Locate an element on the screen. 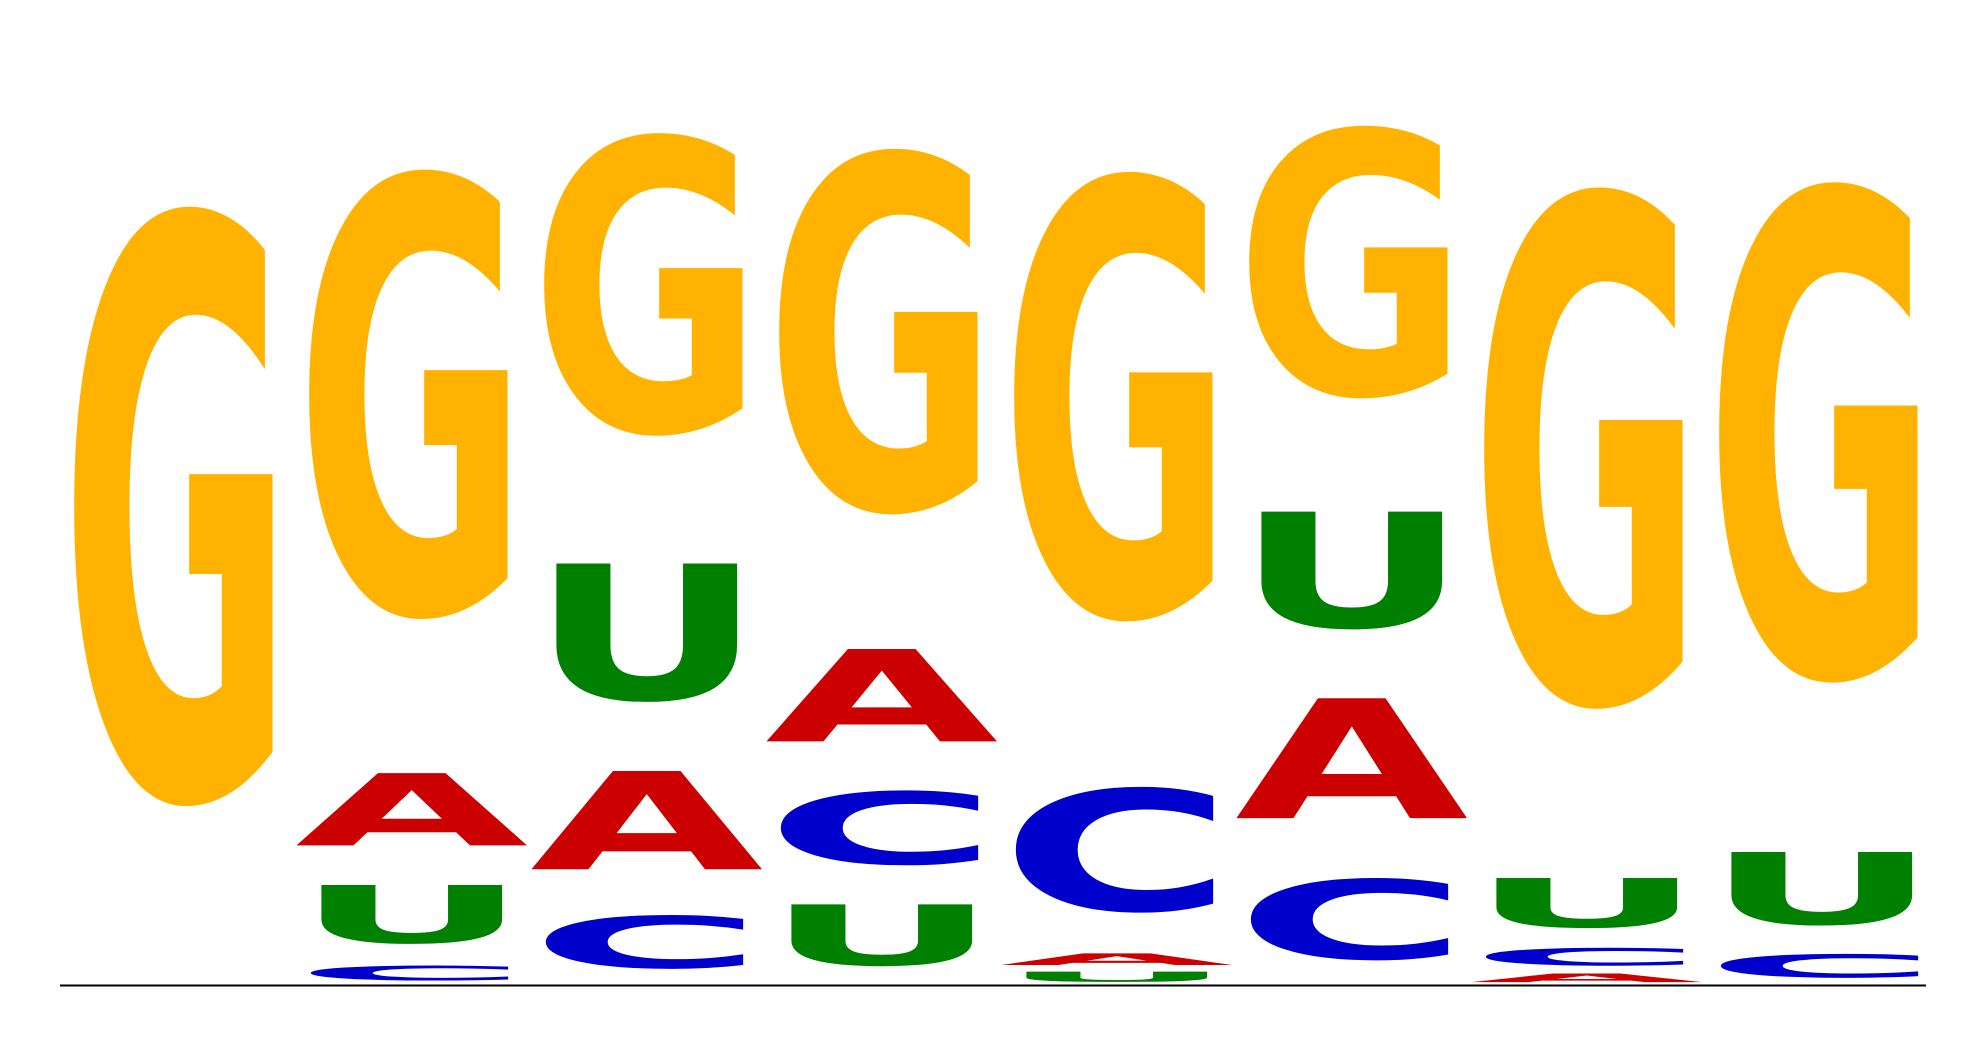 The width and height of the screenshot is (1980, 1044). letter-A-pos3: A is located at coordinates (646, 823).